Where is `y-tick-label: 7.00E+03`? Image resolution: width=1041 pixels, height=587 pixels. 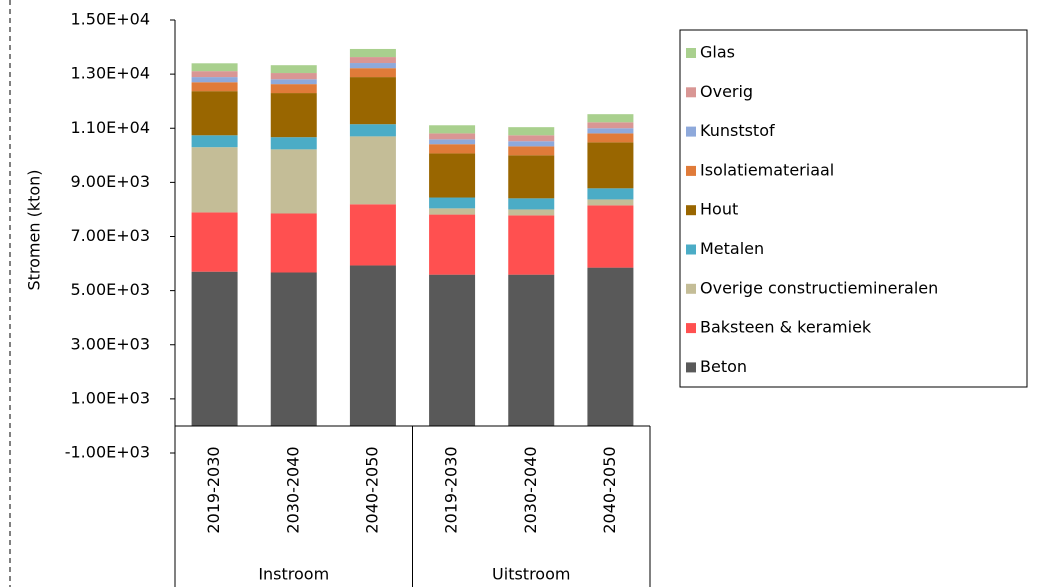
y-tick-label: 7.00E+03 is located at coordinates (111, 235).